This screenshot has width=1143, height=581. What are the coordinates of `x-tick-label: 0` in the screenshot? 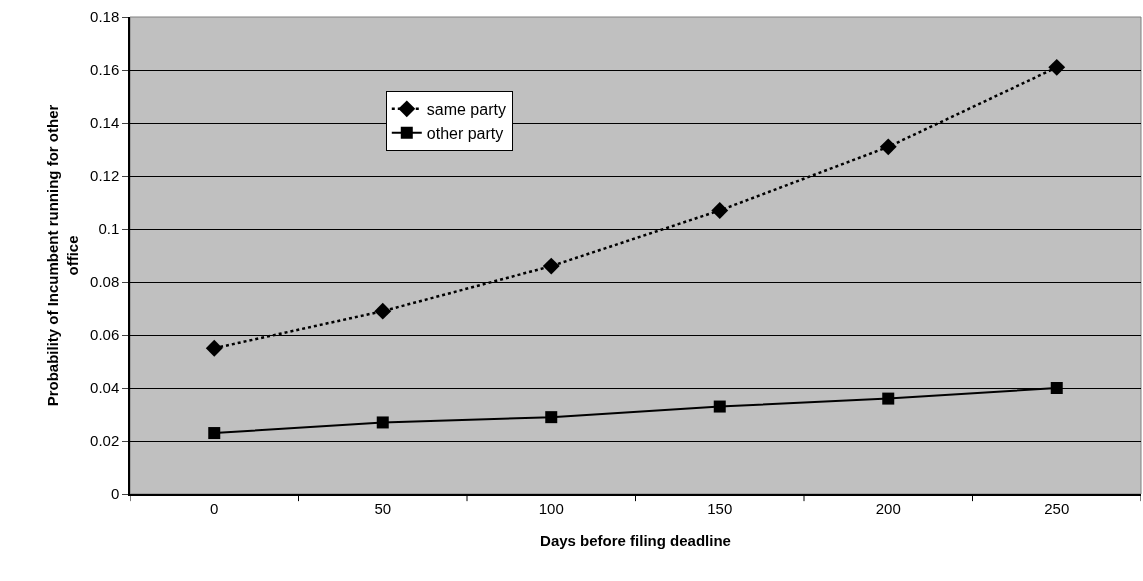 It's located at (214, 508).